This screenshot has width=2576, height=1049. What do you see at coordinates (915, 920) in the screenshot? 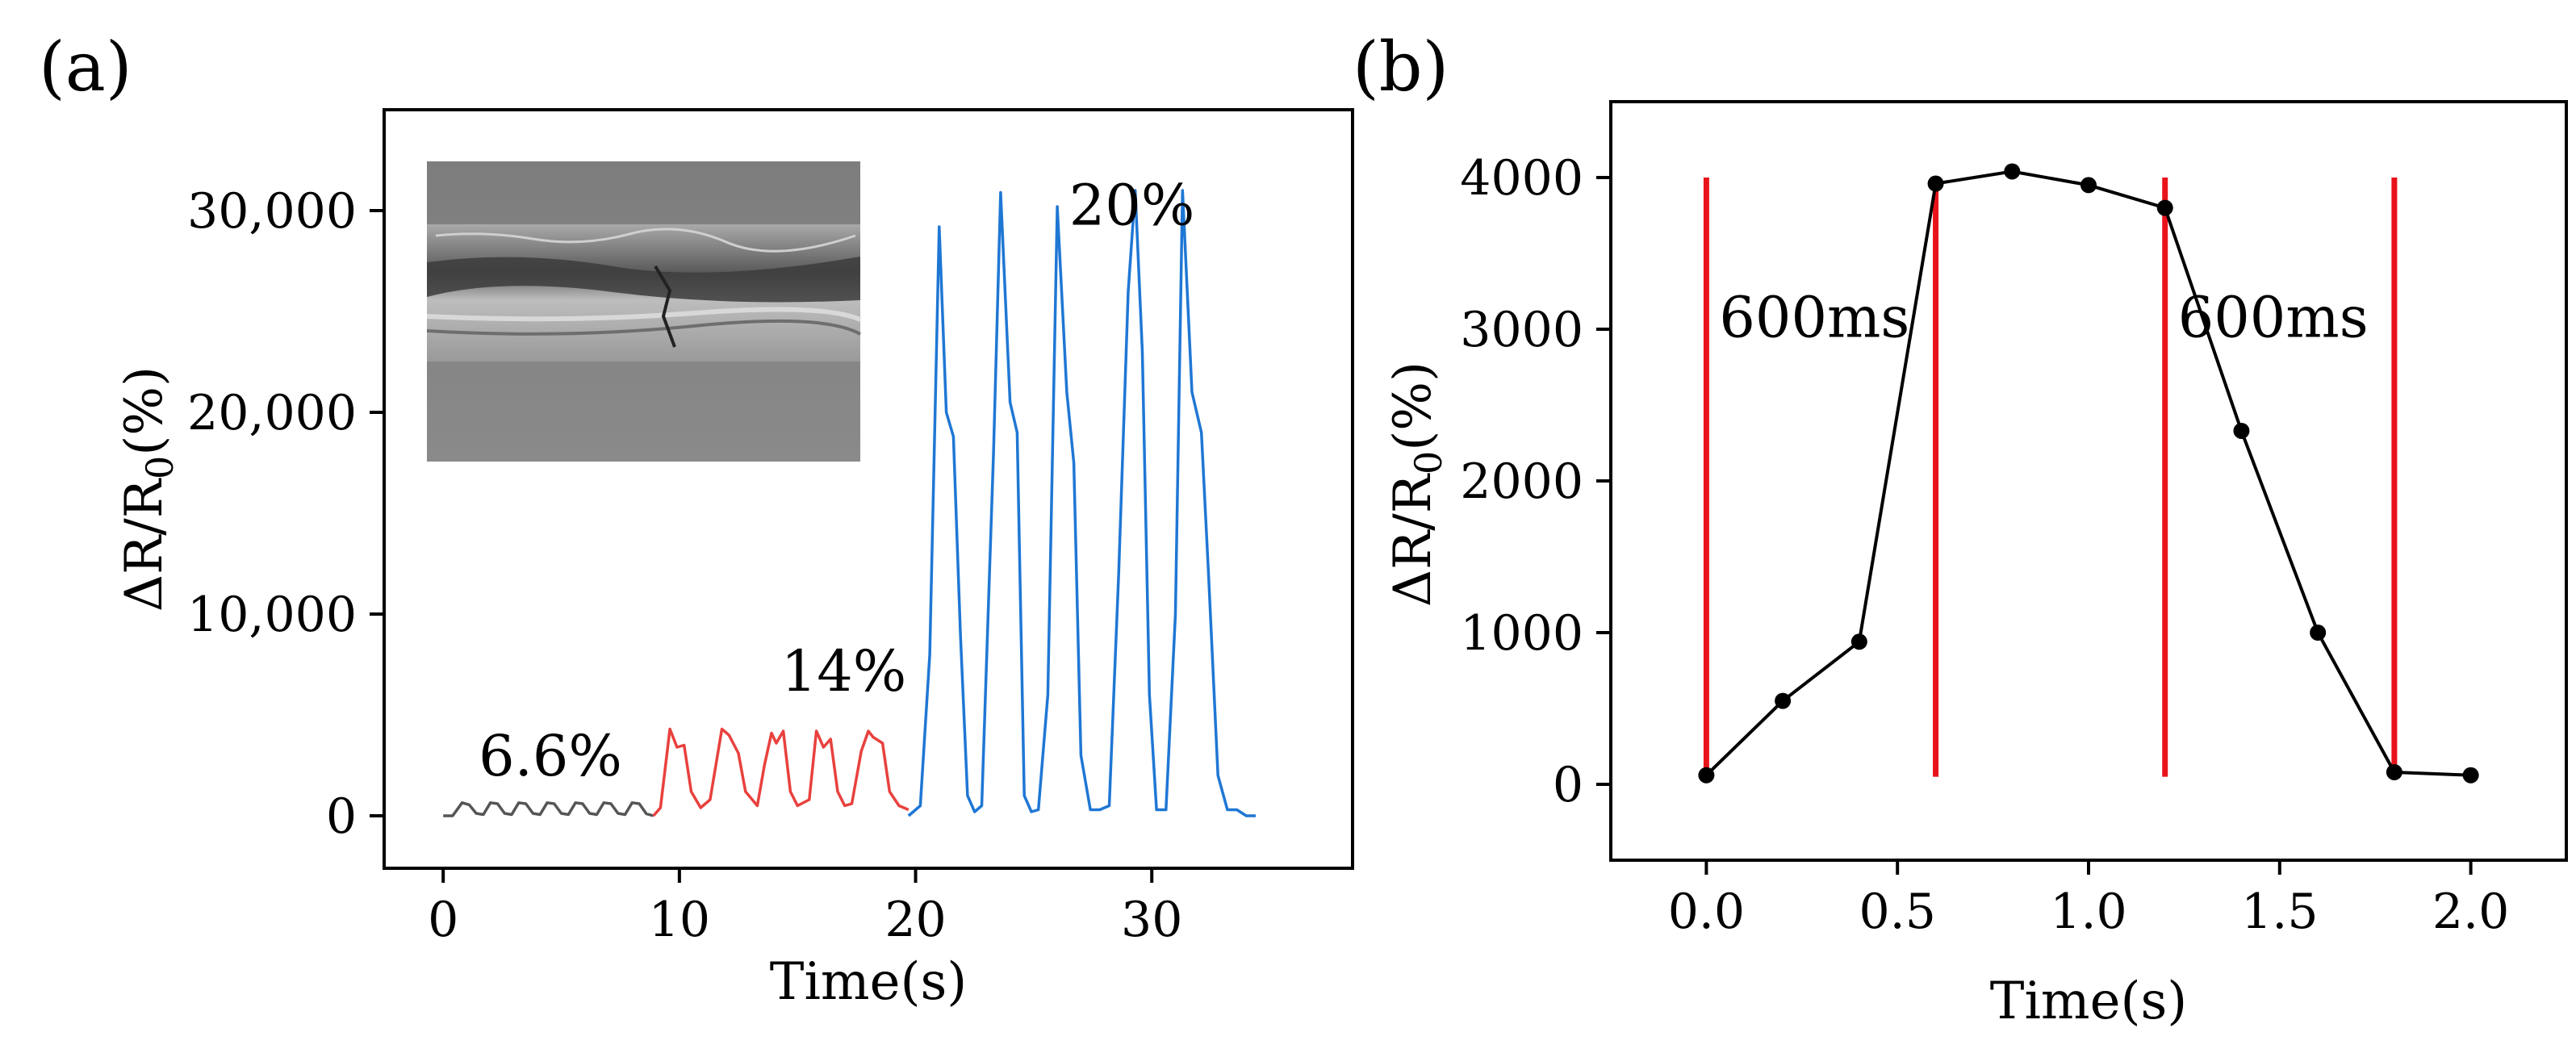
I see `x-tick-label: 20` at bounding box center [915, 920].